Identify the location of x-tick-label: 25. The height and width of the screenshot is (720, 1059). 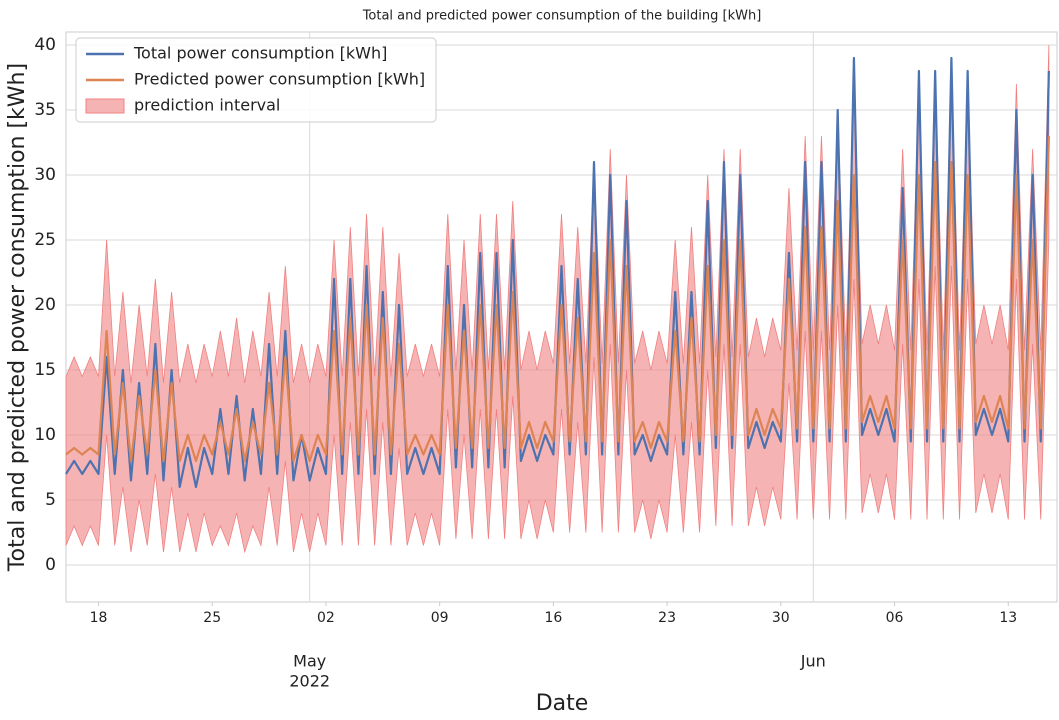
(212, 618).